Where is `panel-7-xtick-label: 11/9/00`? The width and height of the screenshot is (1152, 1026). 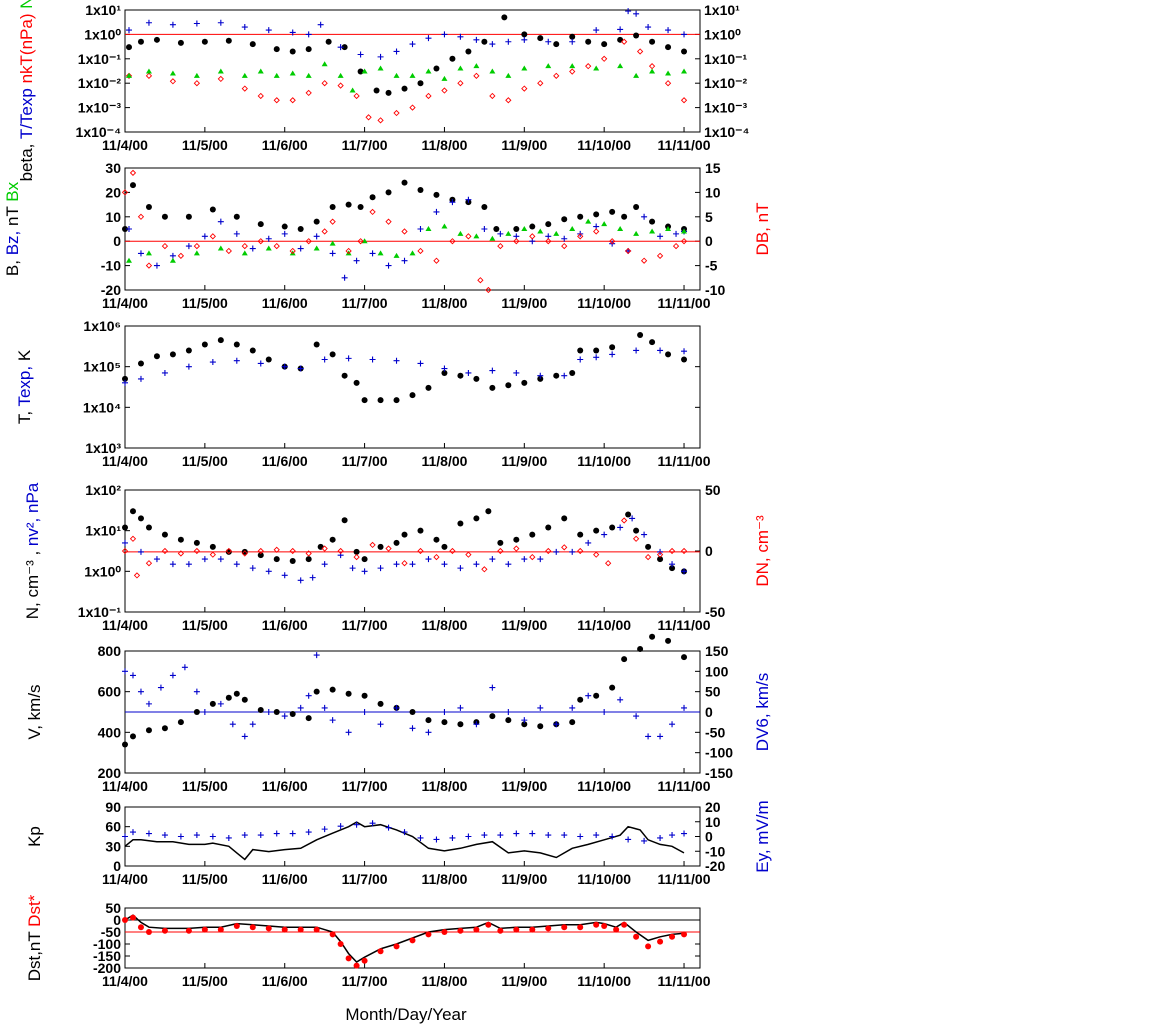 panel-7-xtick-label: 11/9/00 is located at coordinates (524, 981).